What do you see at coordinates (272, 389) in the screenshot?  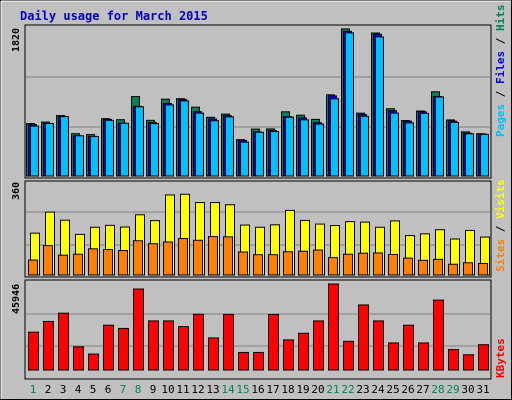 I see `day-label-17: 17` at bounding box center [272, 389].